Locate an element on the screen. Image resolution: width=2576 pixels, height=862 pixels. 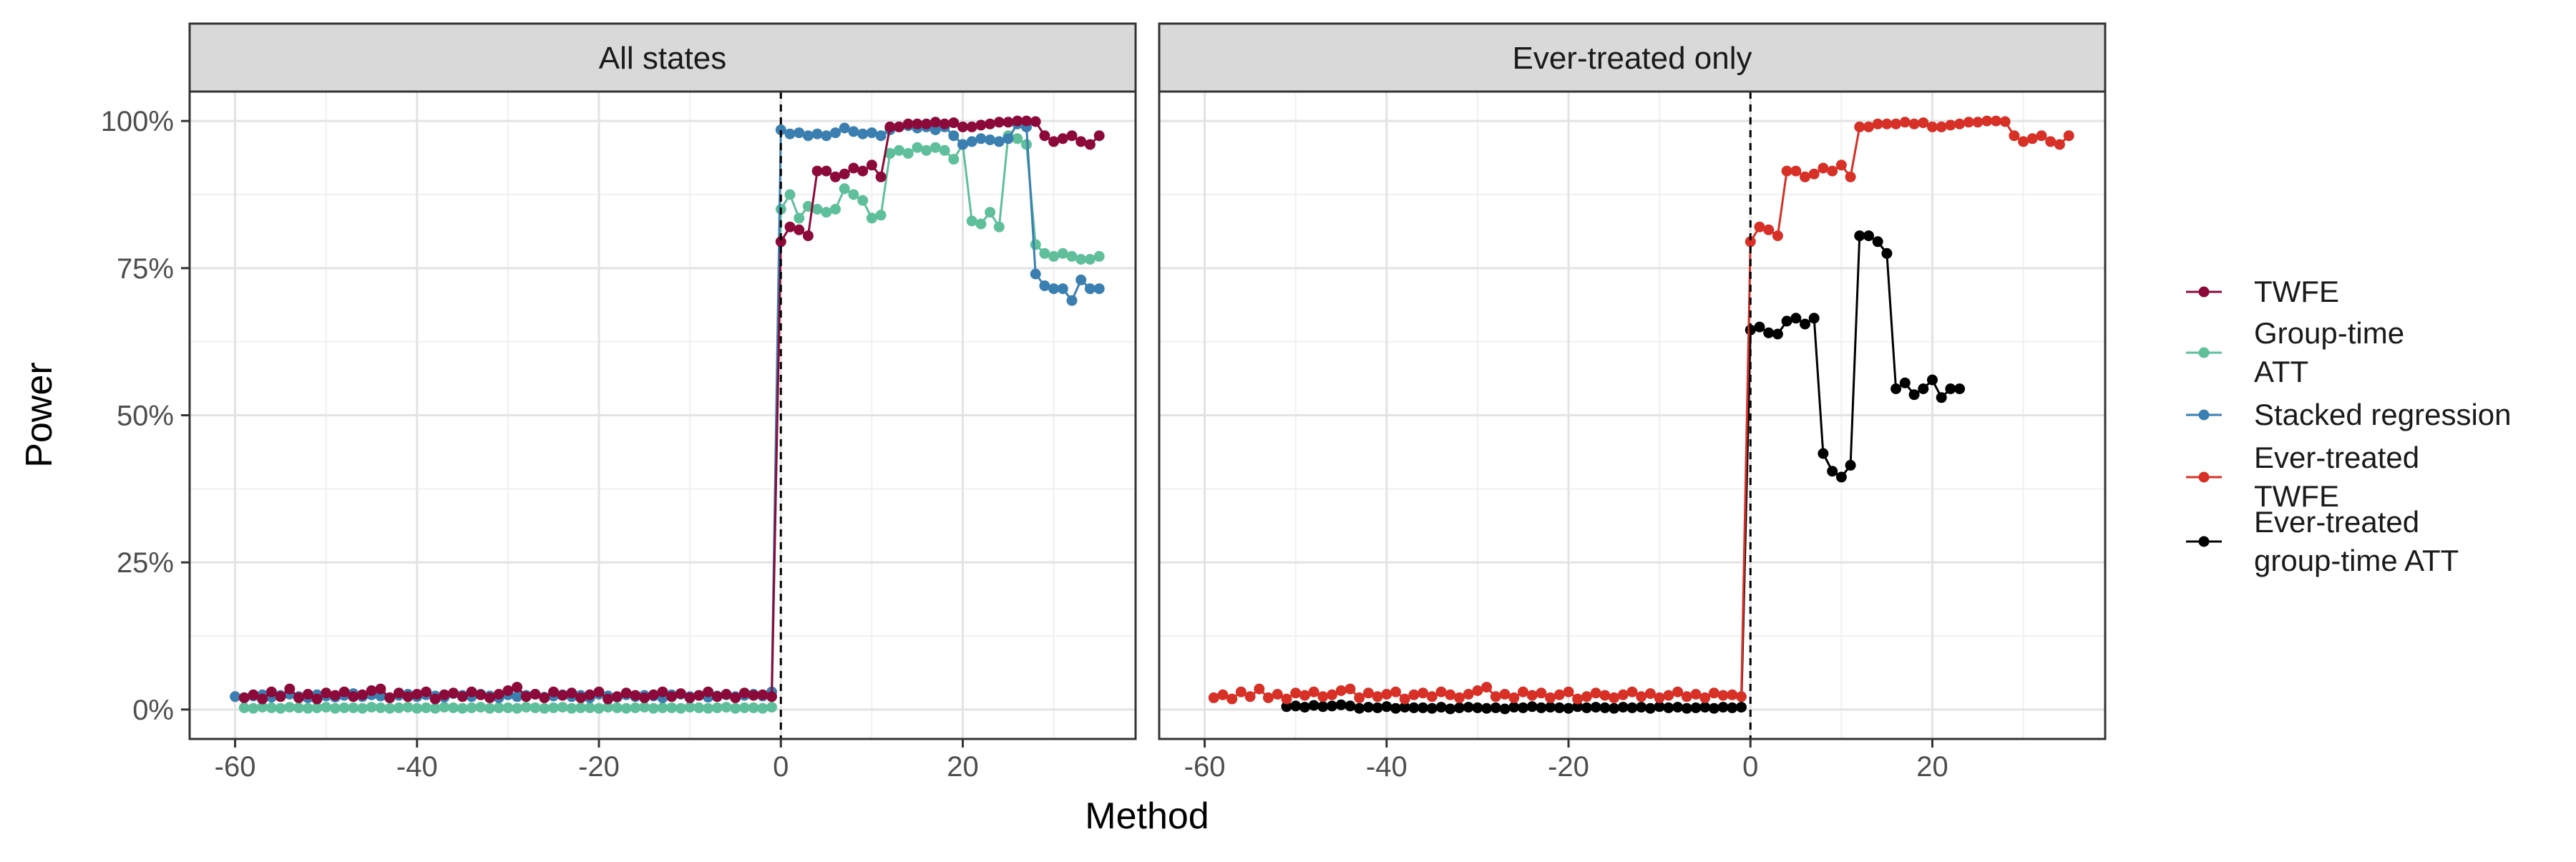
legend-label: ATT is located at coordinates (2281, 371).